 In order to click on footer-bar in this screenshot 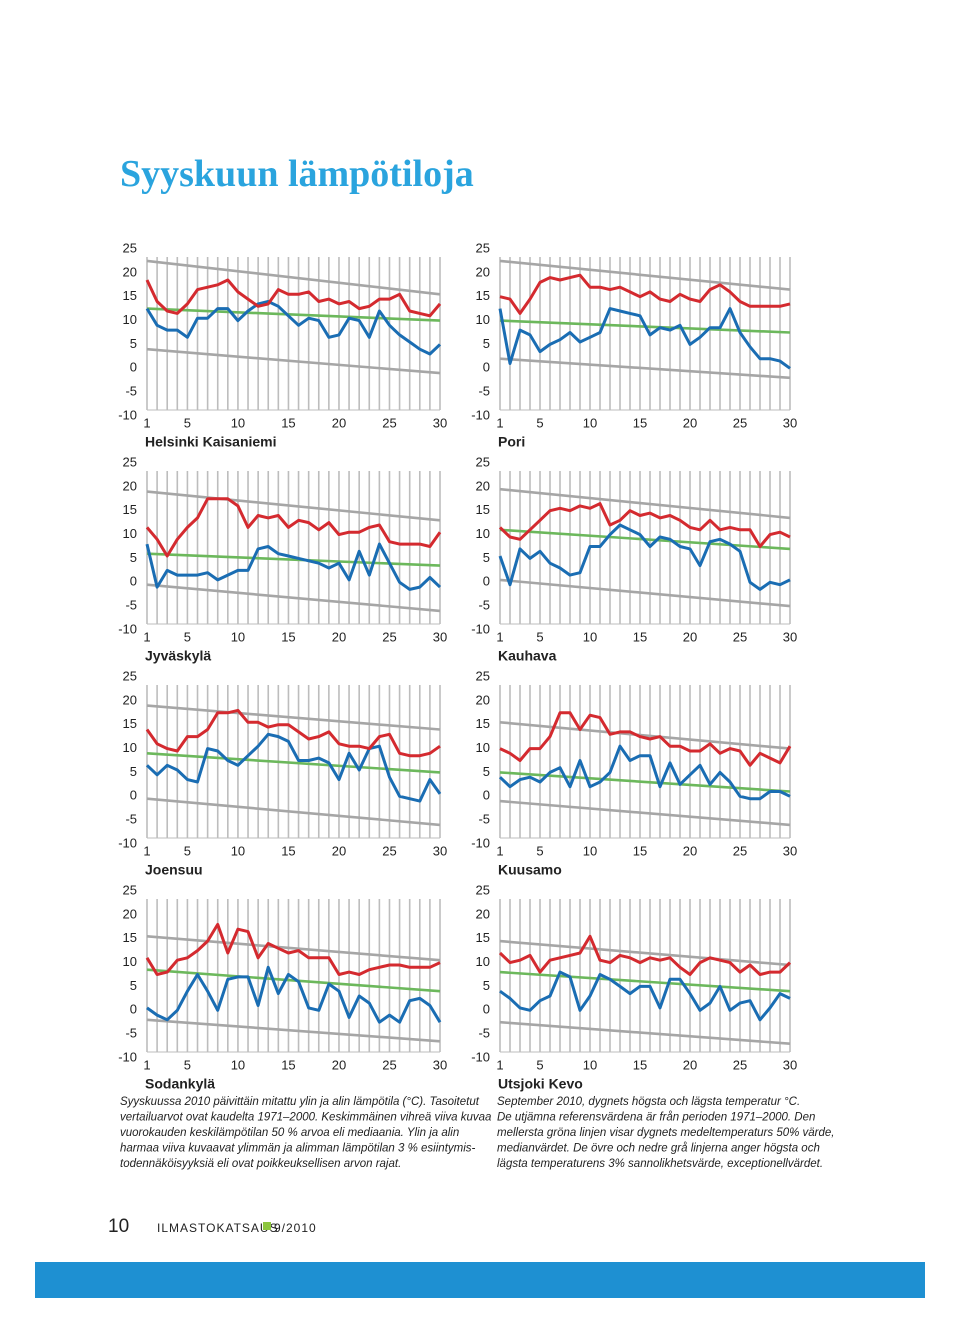, I will do `click(480, 1280)`.